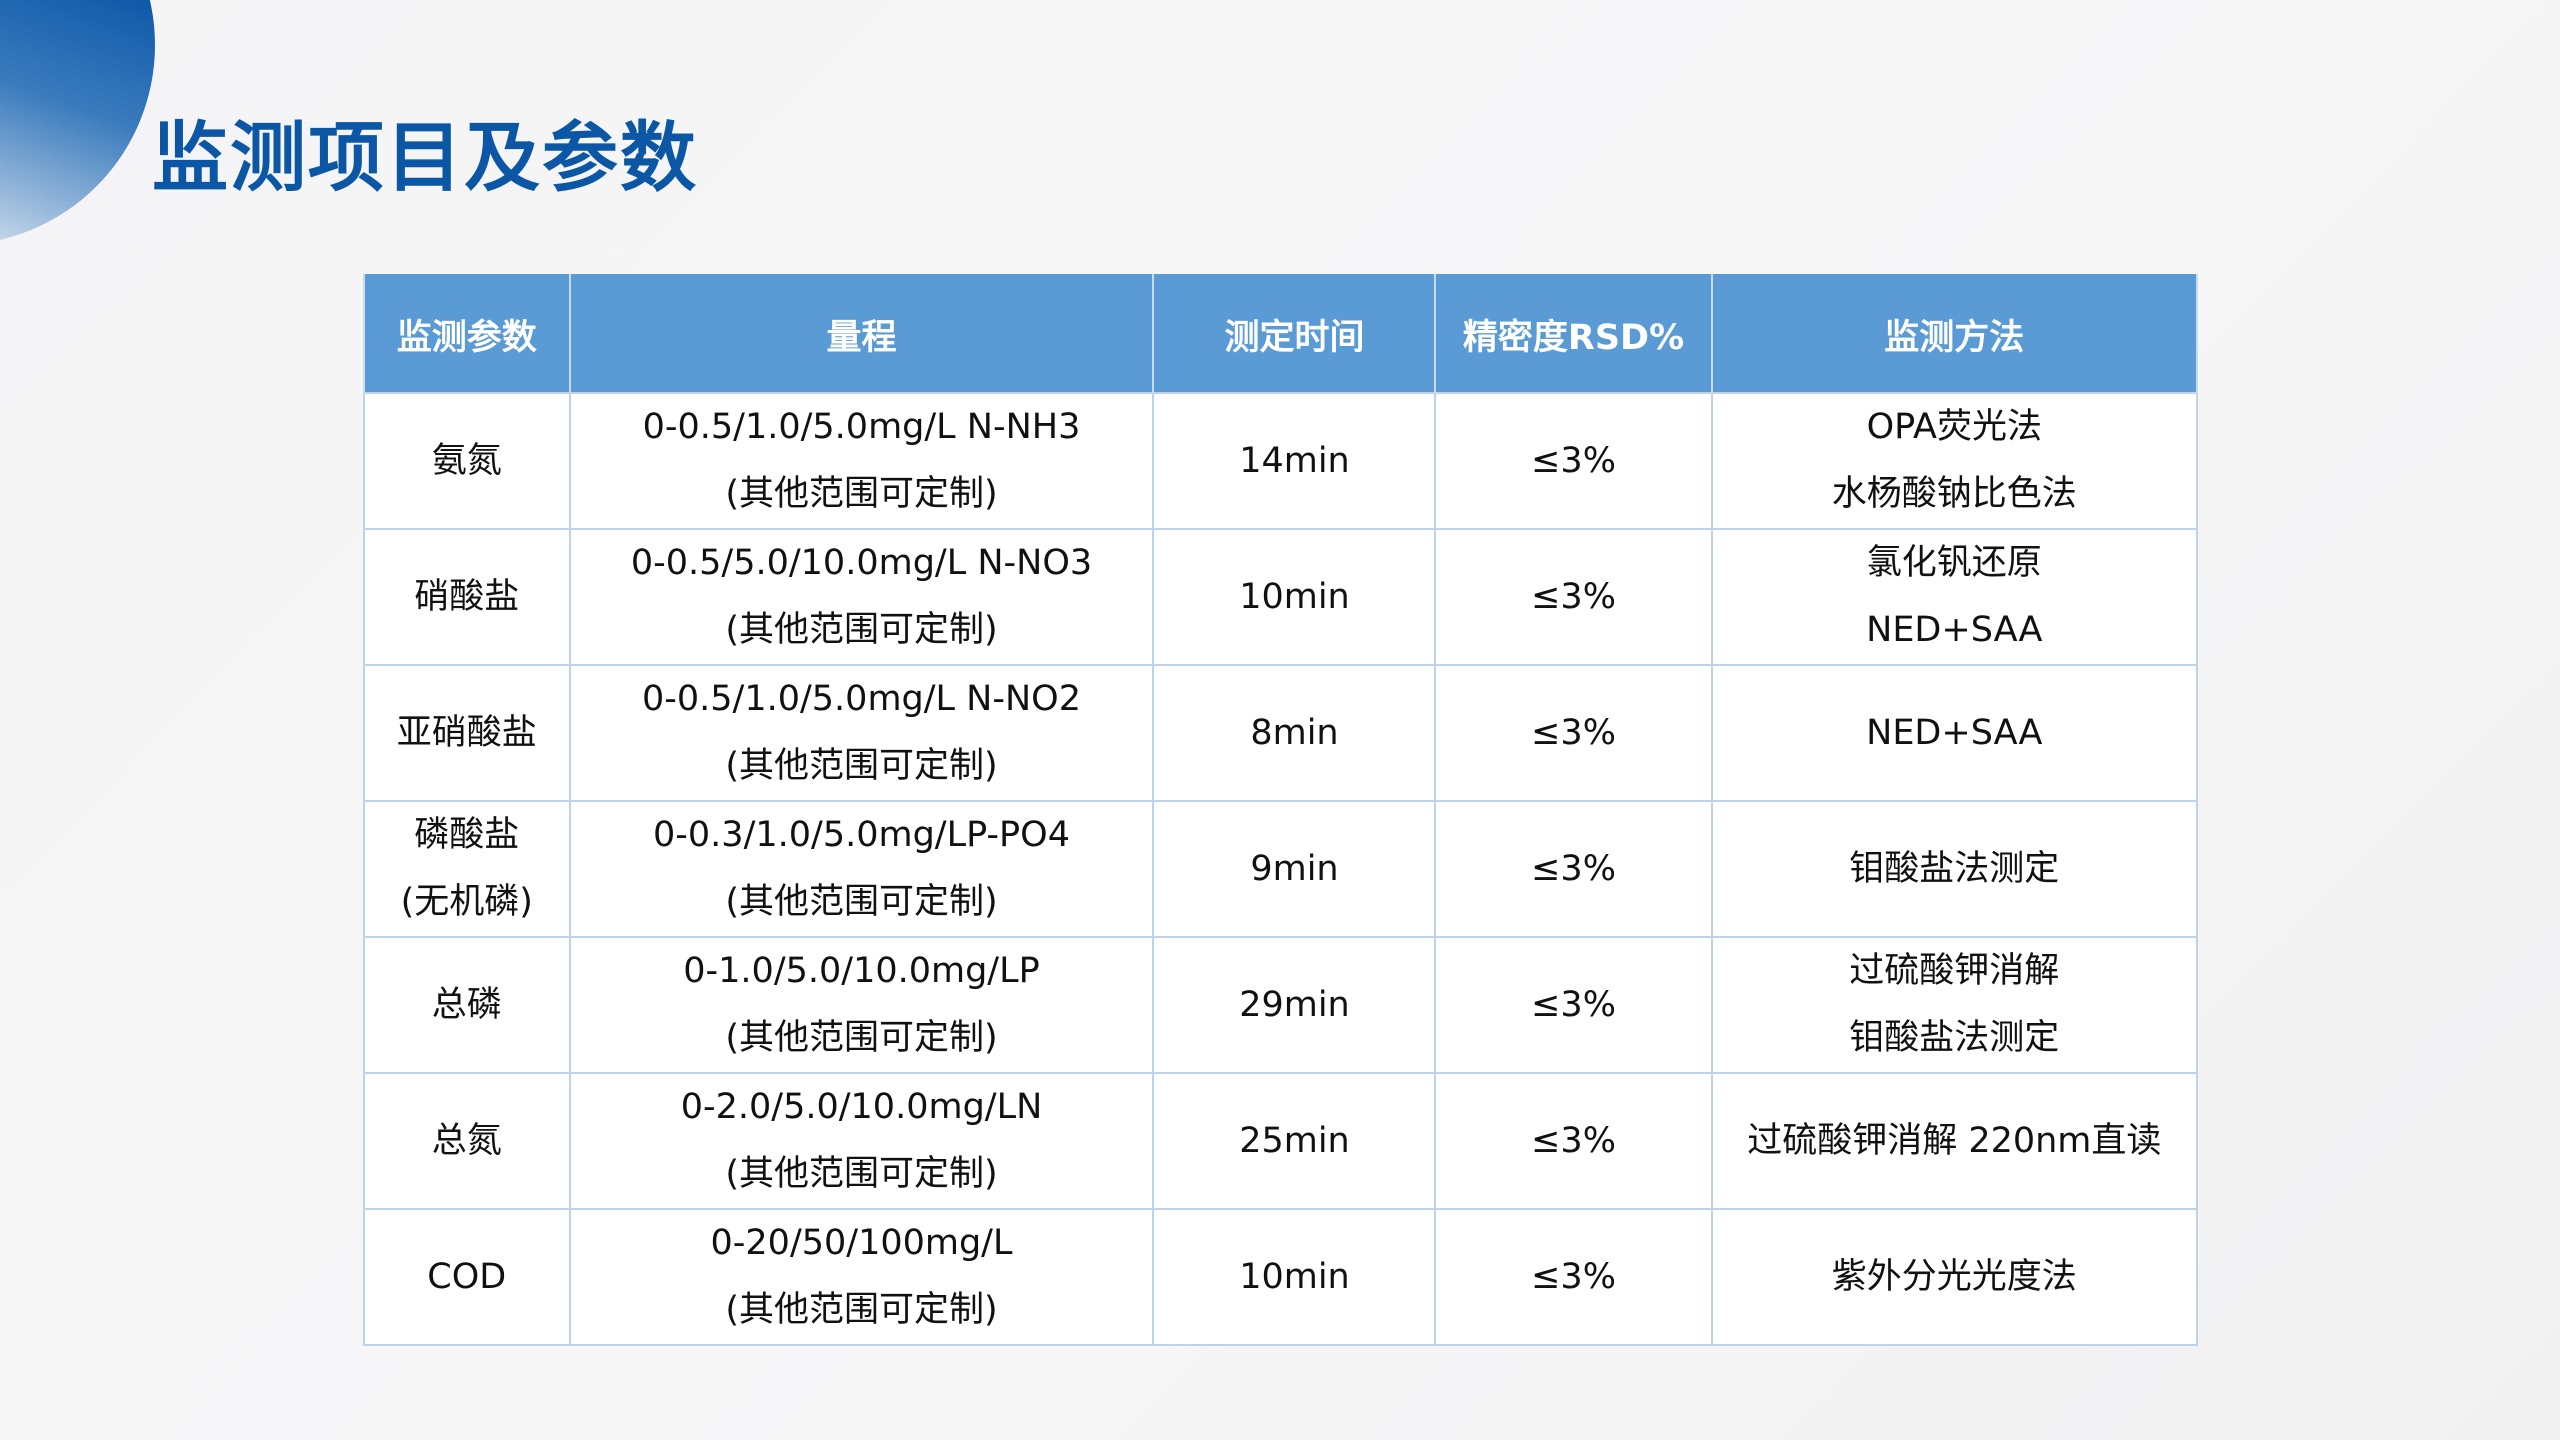 The height and width of the screenshot is (1440, 2560). I want to click on range-cell: 0-2.0/5.0/10.0mg/LN (其他范围可定制), so click(861, 1141).